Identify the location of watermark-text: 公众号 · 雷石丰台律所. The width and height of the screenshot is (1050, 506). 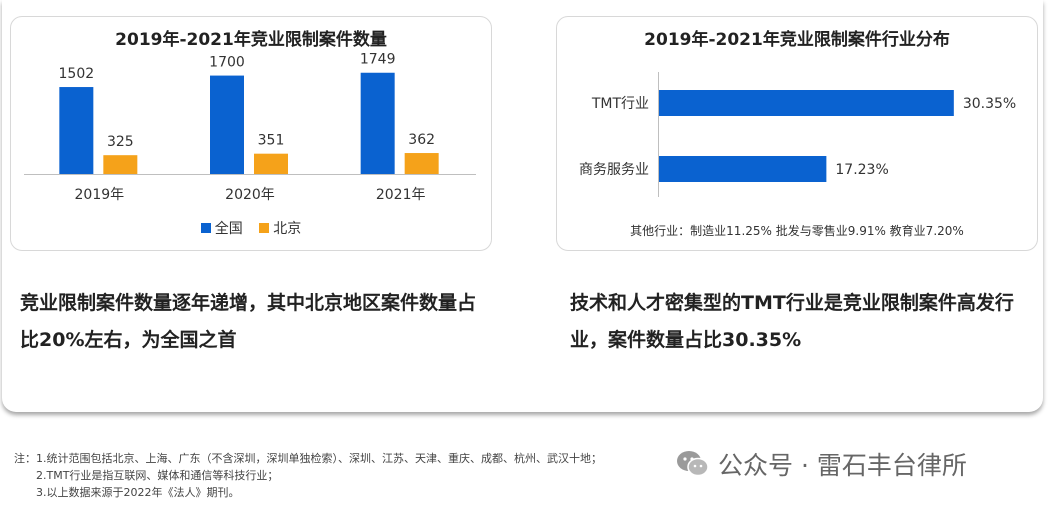
(842, 465).